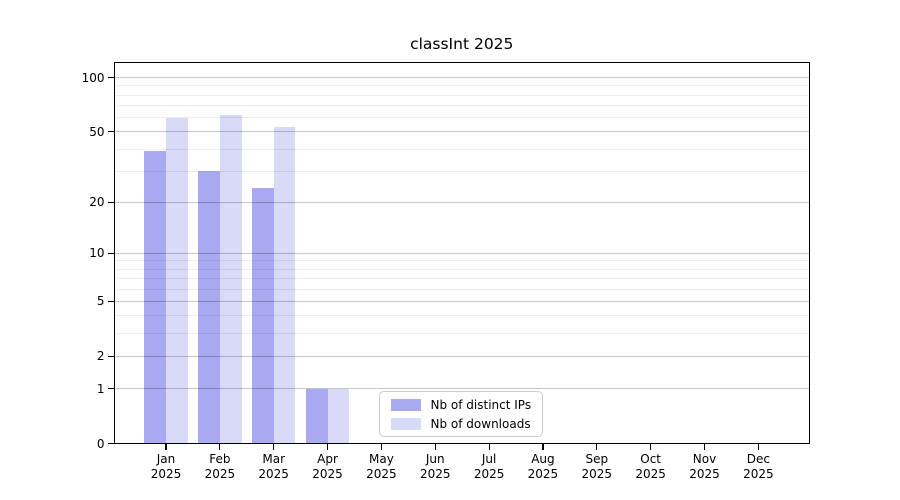  I want to click on x-tick-label-jan: Jan 2025, so click(166, 466).